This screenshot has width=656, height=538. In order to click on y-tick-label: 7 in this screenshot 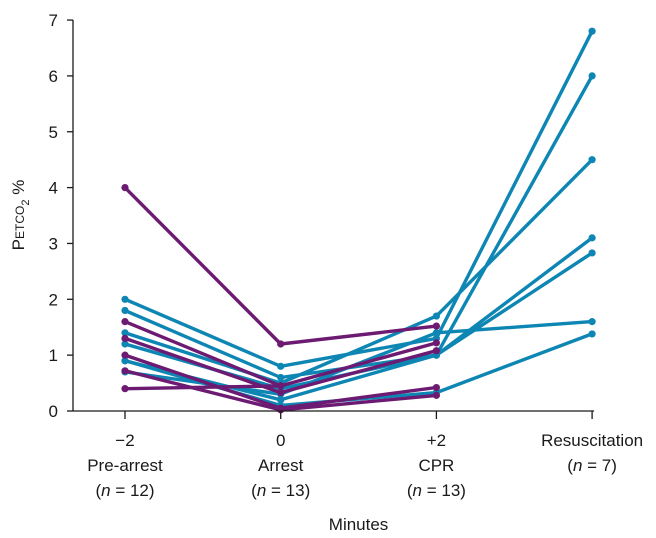, I will do `click(53, 20)`.